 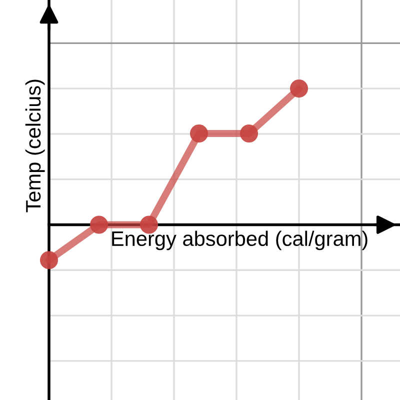 What do you see at coordinates (240, 240) in the screenshot?
I see `x-axis-title: Energy absorbed (cal/gram)` at bounding box center [240, 240].